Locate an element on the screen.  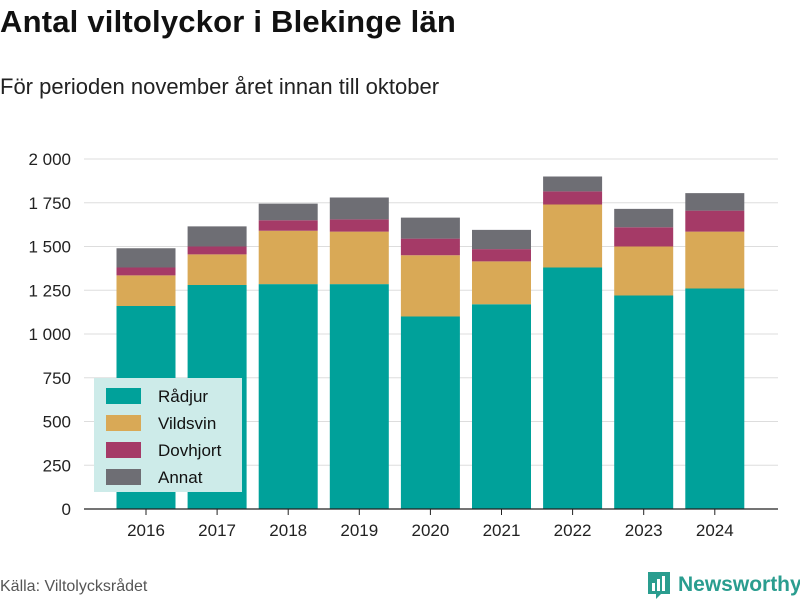
legend-label: Vildsvin is located at coordinates (187, 423).